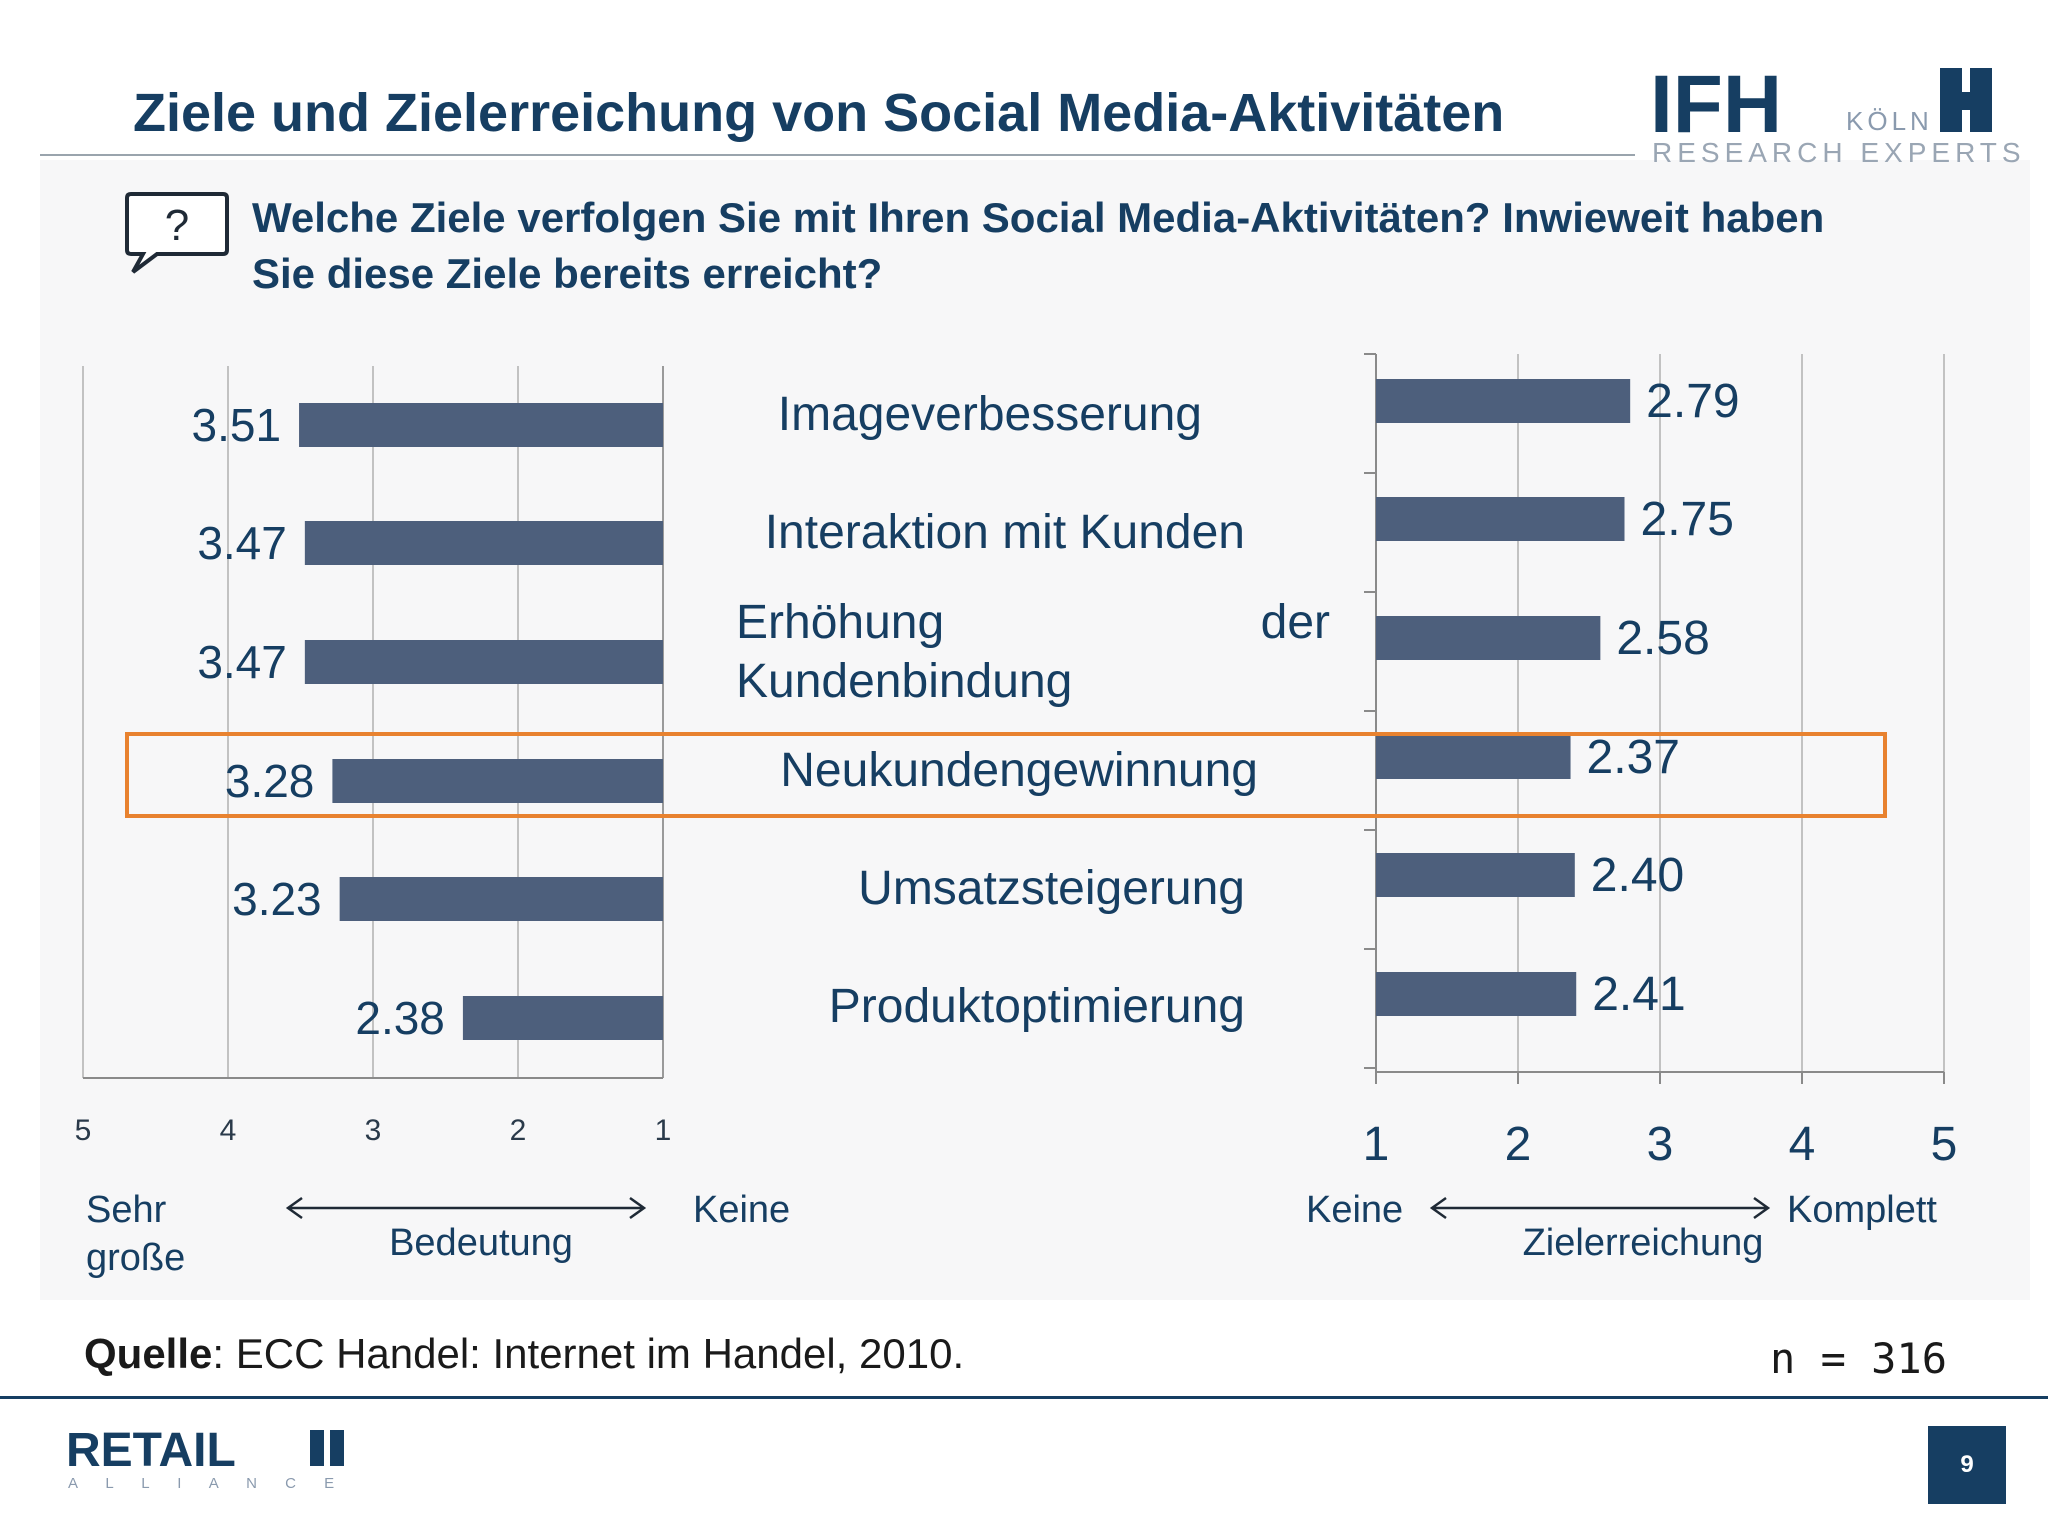  Describe the element at coordinates (1862, 1210) in the screenshot. I see `right-axis-end-label: Komplett` at that location.